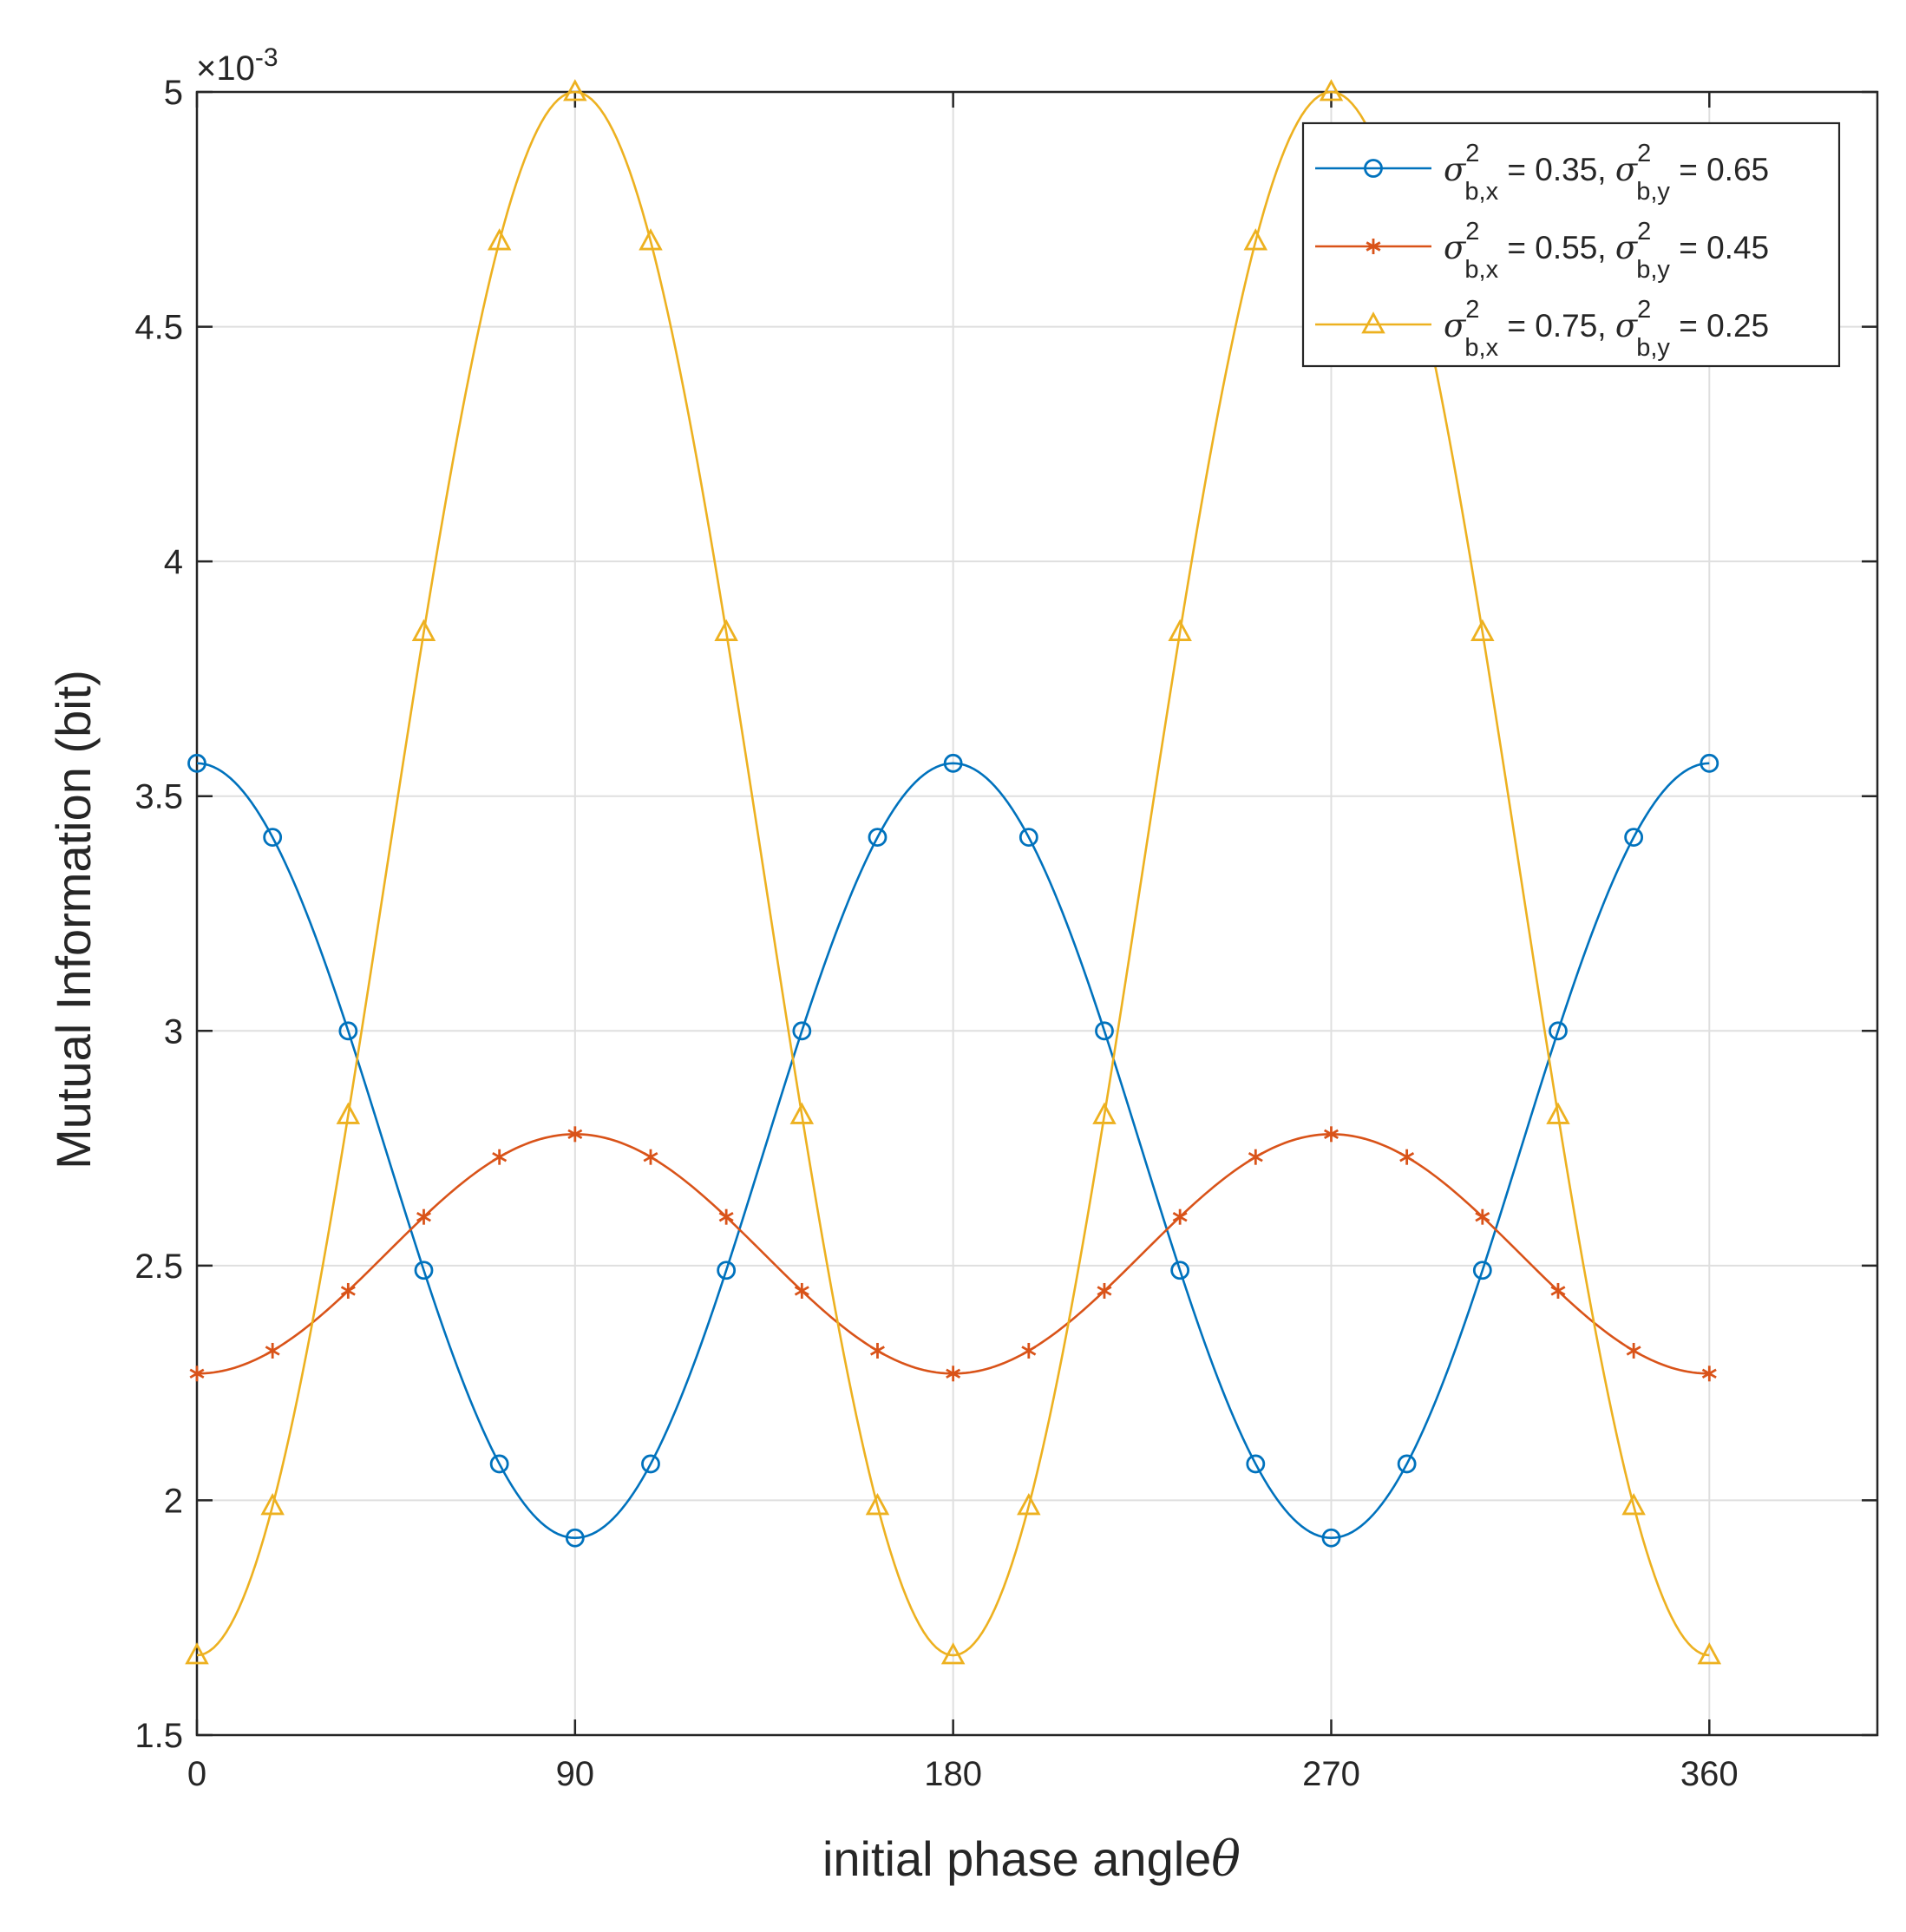 The image size is (1906, 1932). What do you see at coordinates (1606, 329) in the screenshot?
I see `legend-label: σ2 b,x = 0.75, σ2 b,y = 0.25` at bounding box center [1606, 329].